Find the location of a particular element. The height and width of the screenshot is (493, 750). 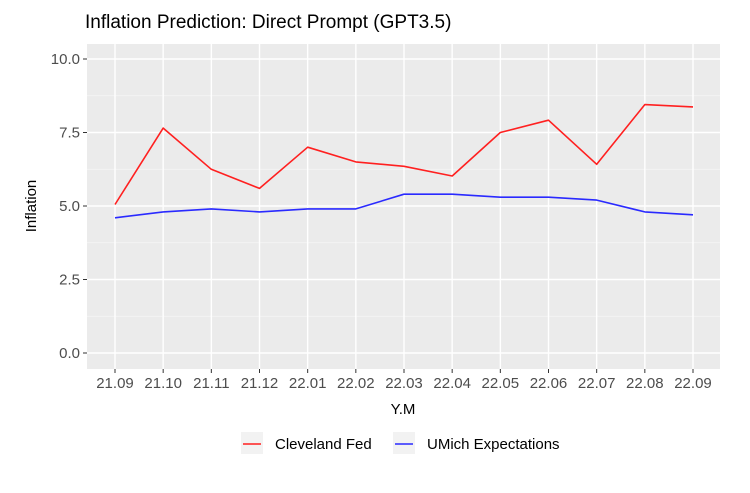

x-tick-label: 21.12 is located at coordinates (260, 383).